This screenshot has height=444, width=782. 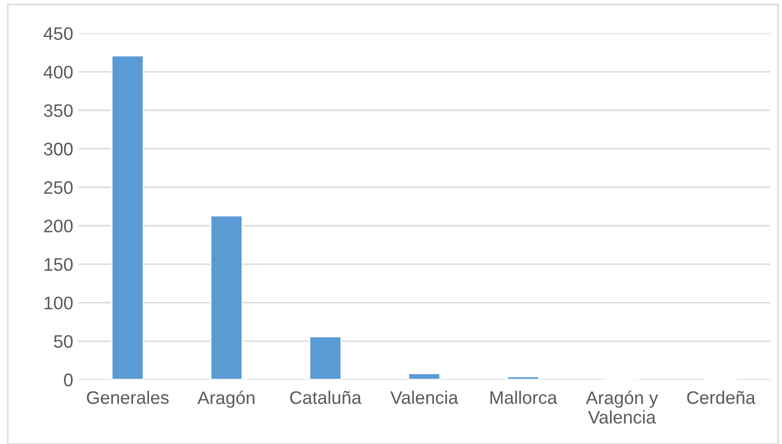 What do you see at coordinates (63, 341) in the screenshot?
I see `y-tick-label: 50` at bounding box center [63, 341].